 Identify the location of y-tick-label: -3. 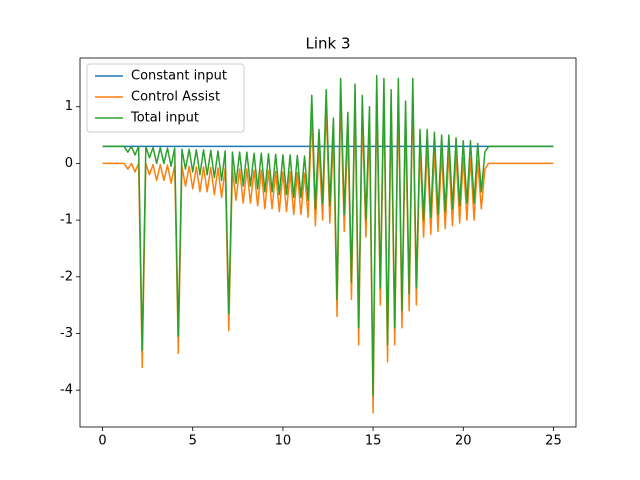
(66, 333).